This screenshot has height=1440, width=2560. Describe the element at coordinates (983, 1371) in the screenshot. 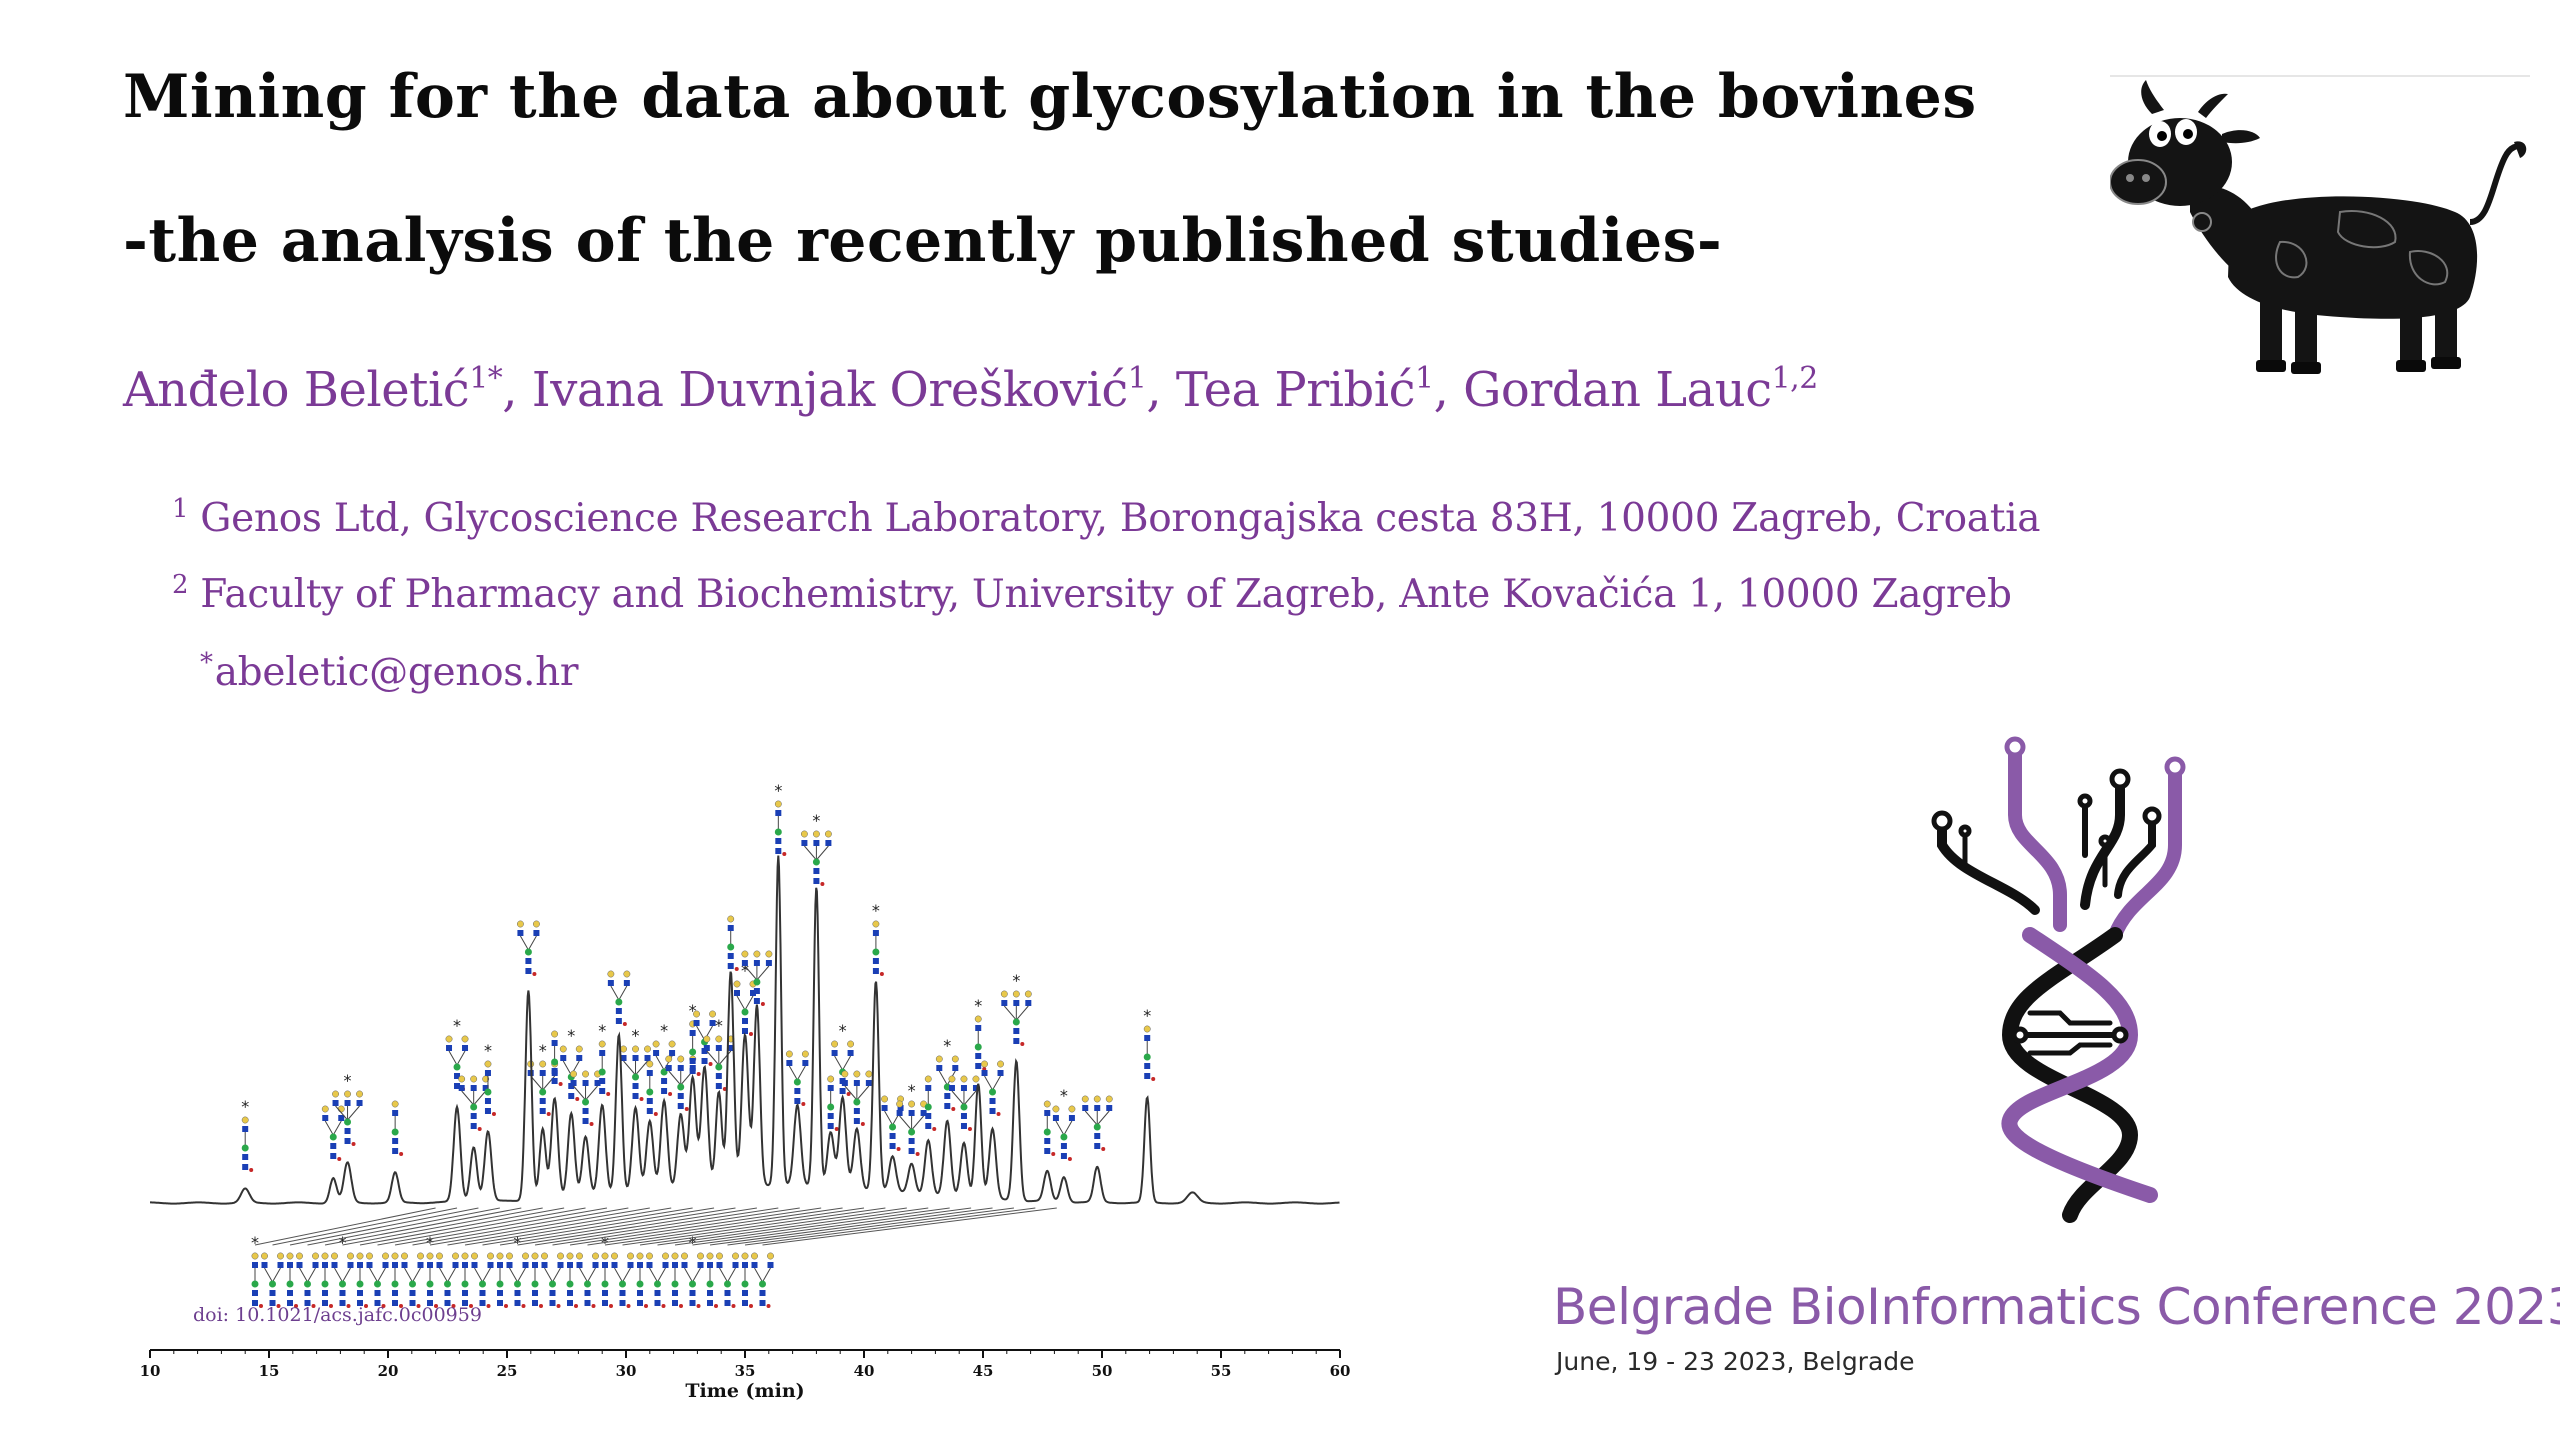

I see `x-tick-label: 45` at that location.